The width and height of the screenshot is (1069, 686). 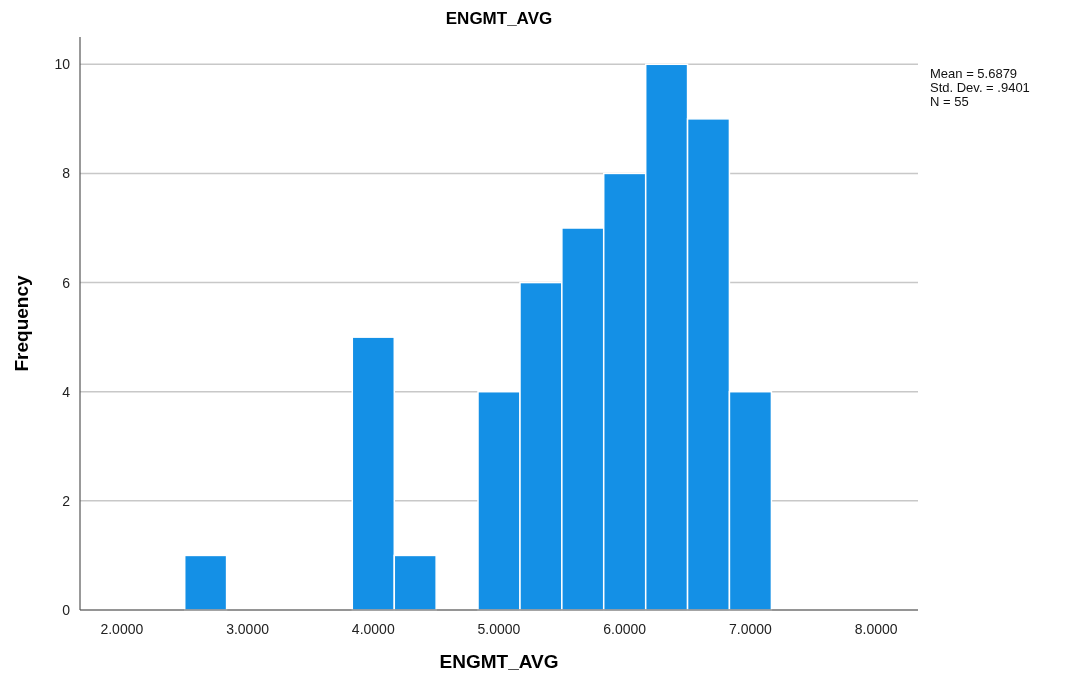 What do you see at coordinates (66, 610) in the screenshot?
I see `y-tick-label: 0` at bounding box center [66, 610].